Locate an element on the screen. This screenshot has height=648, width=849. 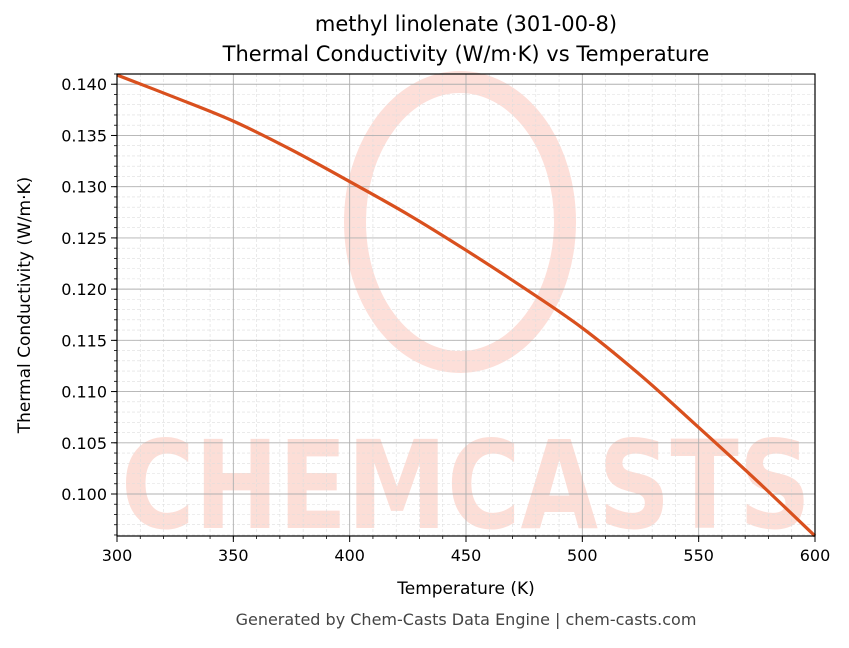
y-tick-label: 0.100 is located at coordinates (84, 494).